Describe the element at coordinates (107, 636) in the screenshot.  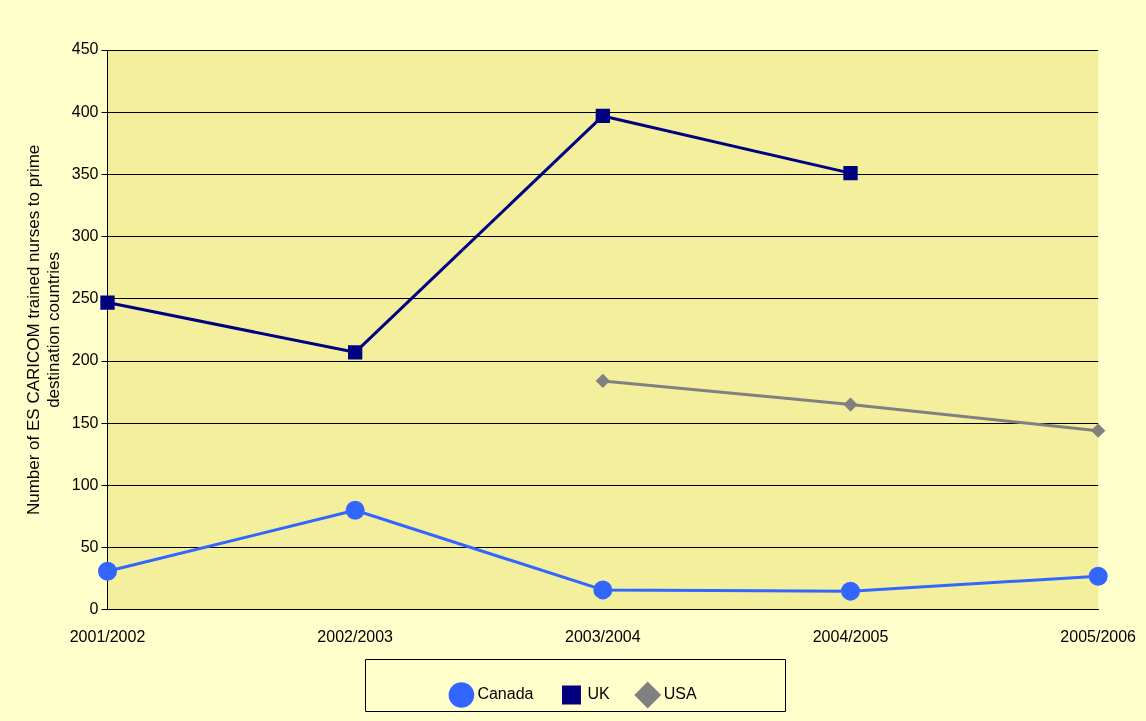
I see `x-tick-label: 2001/2002` at that location.